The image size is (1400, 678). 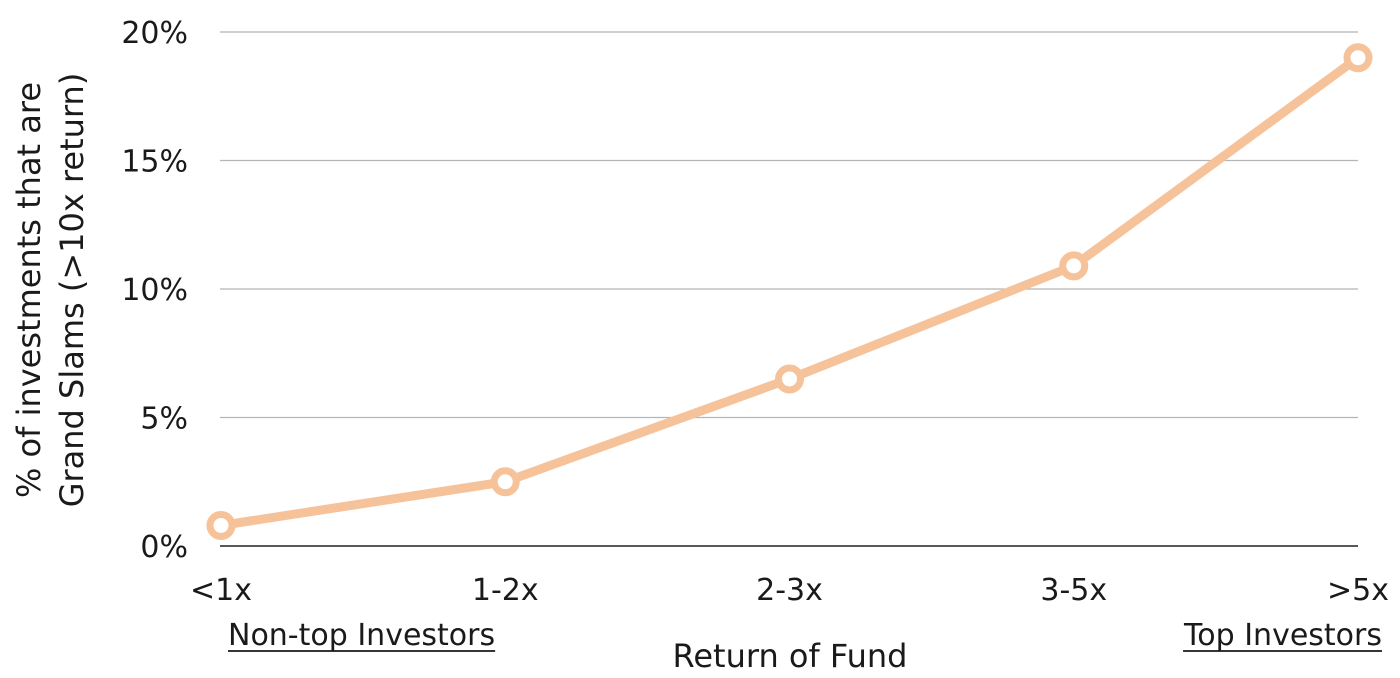 What do you see at coordinates (505, 590) in the screenshot?
I see `x-tick-label: 1-2x` at bounding box center [505, 590].